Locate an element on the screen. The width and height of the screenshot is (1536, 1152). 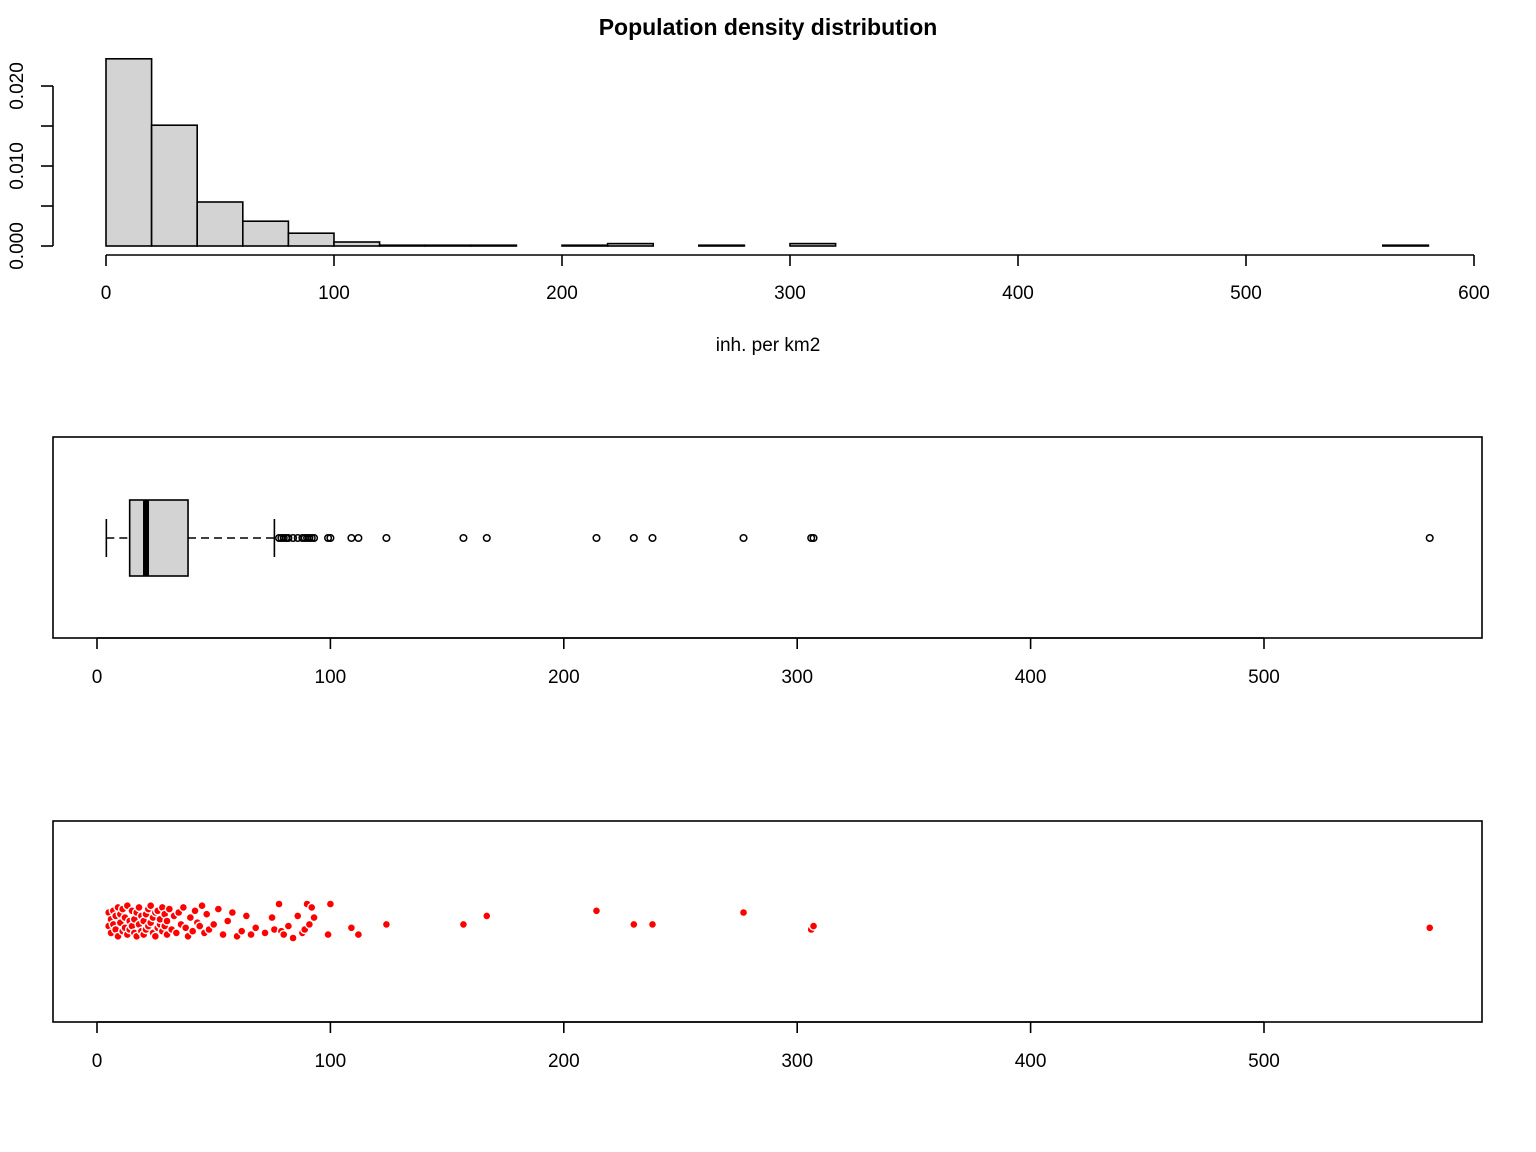
histogram-x-tick-label: 300 is located at coordinates (790, 293).